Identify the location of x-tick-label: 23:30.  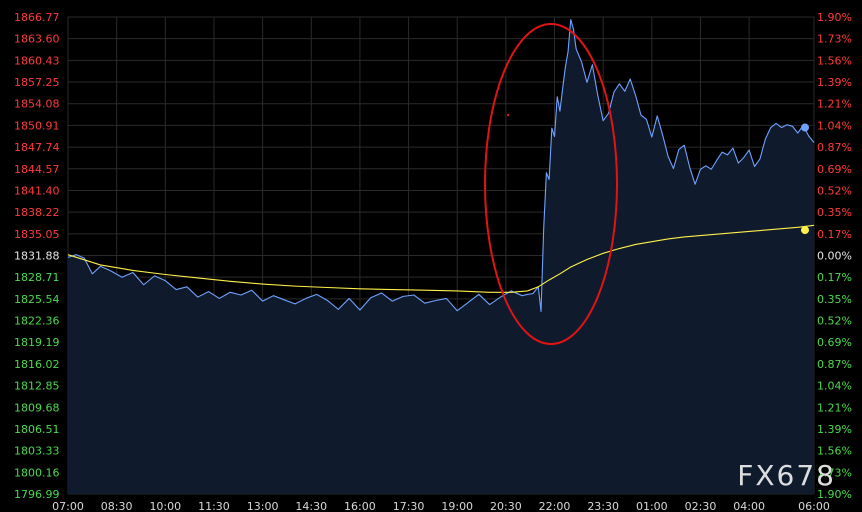
(603, 506).